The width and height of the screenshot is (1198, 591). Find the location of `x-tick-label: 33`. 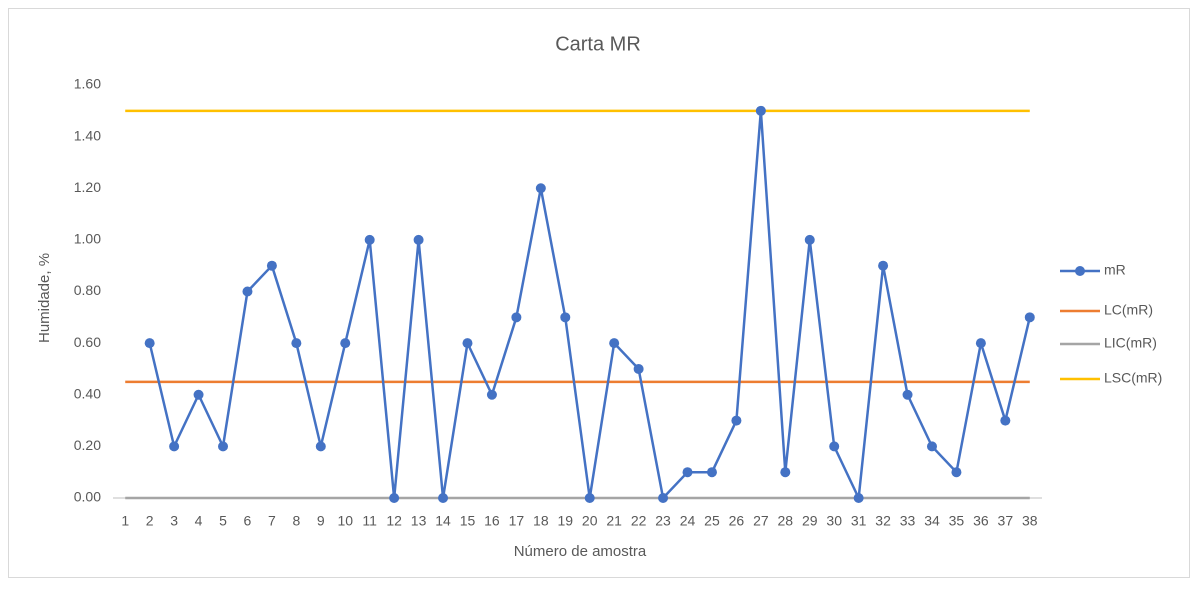

x-tick-label: 33 is located at coordinates (908, 521).